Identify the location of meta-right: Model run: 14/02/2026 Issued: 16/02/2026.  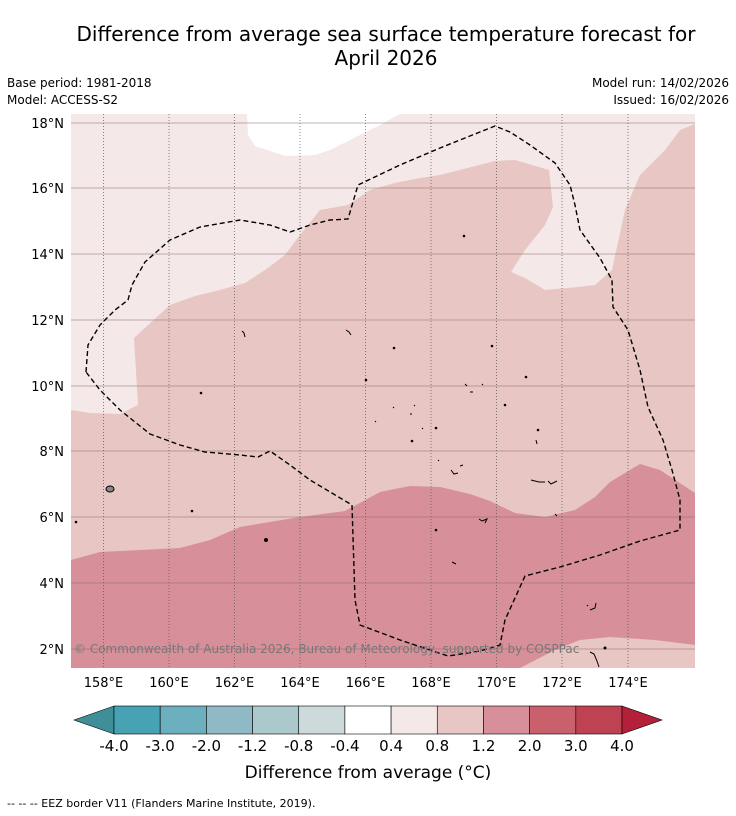
(660, 92).